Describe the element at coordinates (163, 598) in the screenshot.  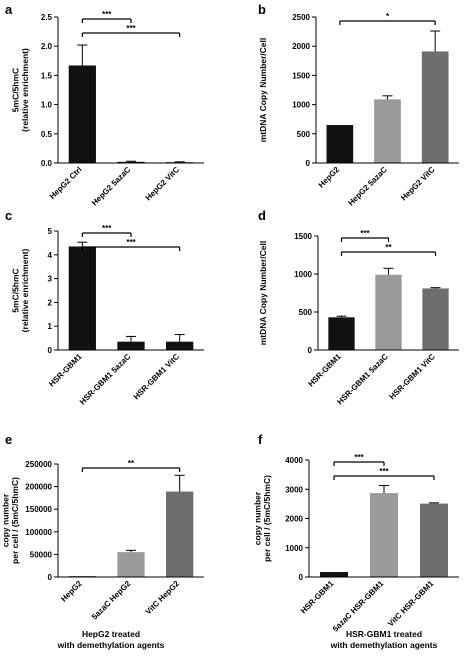
I see `category-label: VitC HepG2` at that location.